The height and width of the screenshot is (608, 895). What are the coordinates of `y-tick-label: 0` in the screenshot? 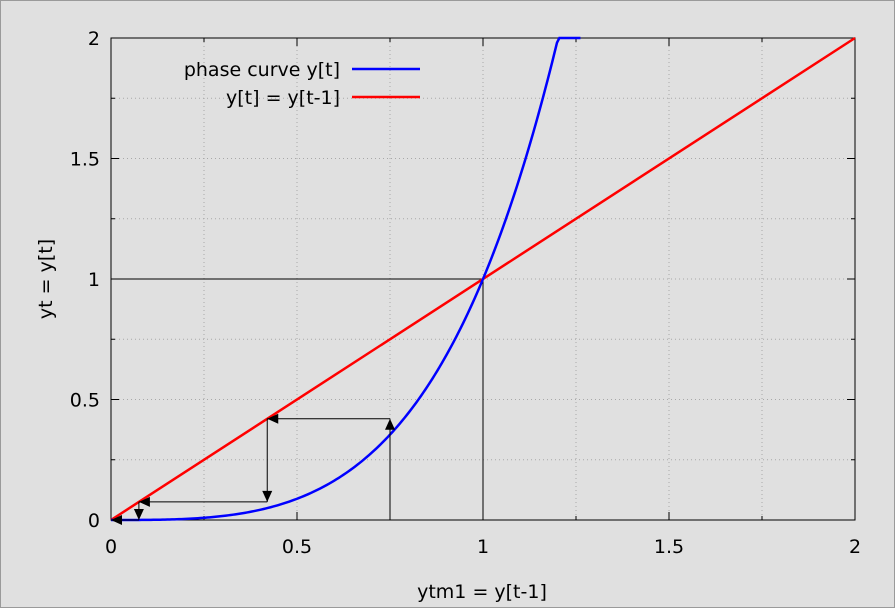 It's located at (94, 521).